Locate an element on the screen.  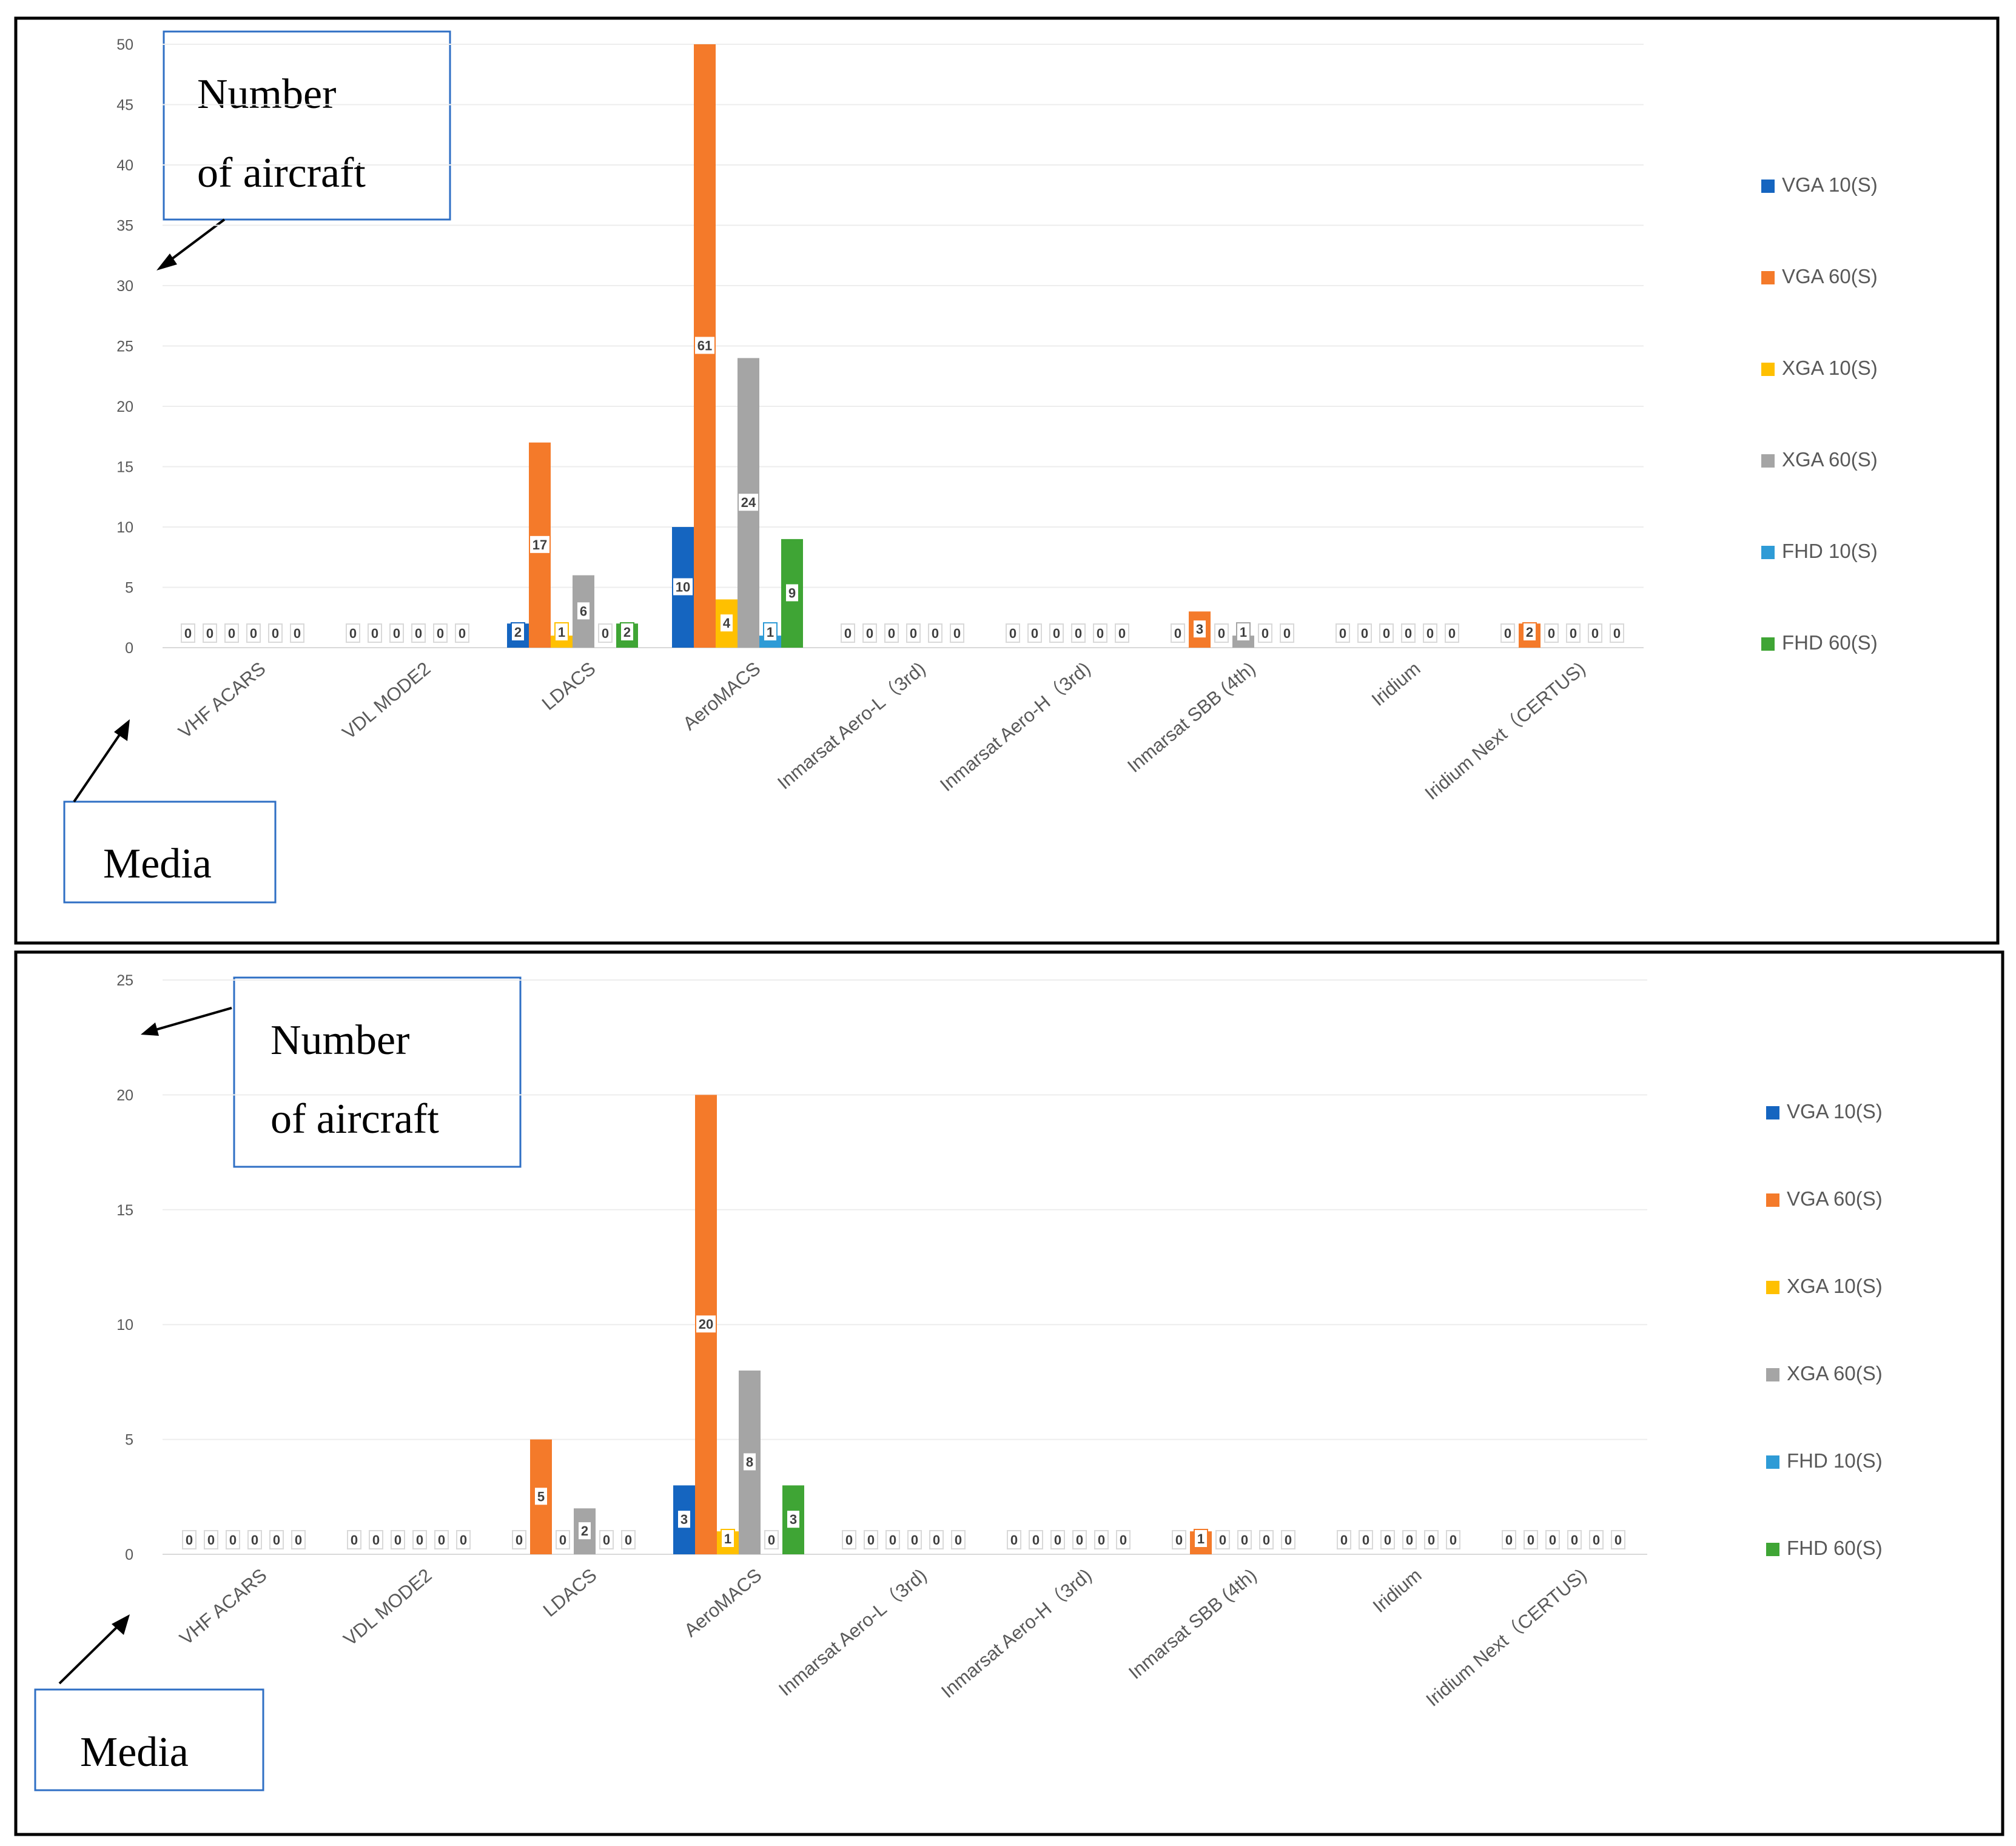
x-category-label: Inmarsat SBB (4th) is located at coordinates (1191, 717).